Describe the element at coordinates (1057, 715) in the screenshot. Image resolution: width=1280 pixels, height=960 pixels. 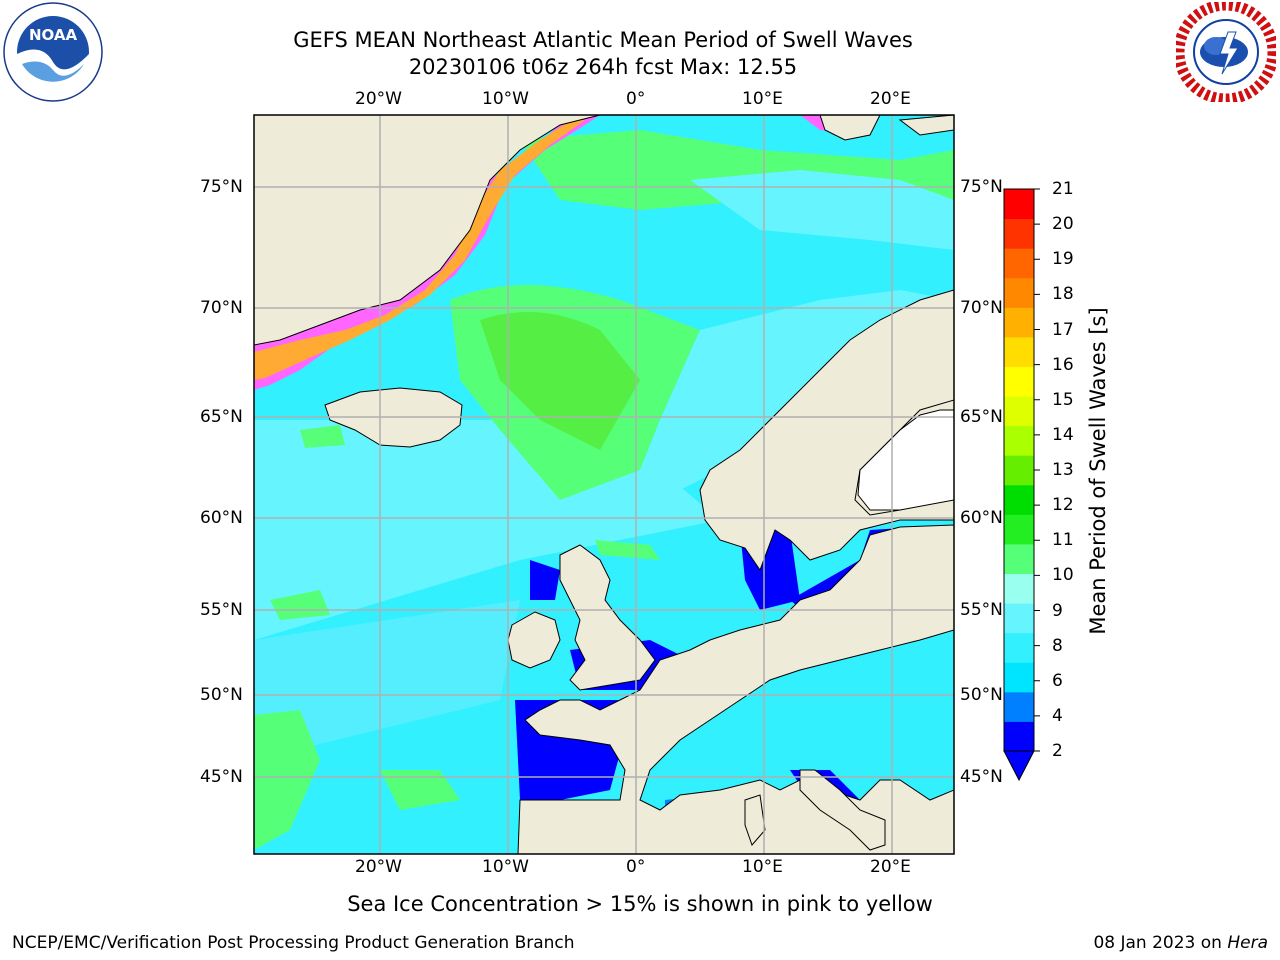
I see `colorbar-tick-label: 4` at that location.